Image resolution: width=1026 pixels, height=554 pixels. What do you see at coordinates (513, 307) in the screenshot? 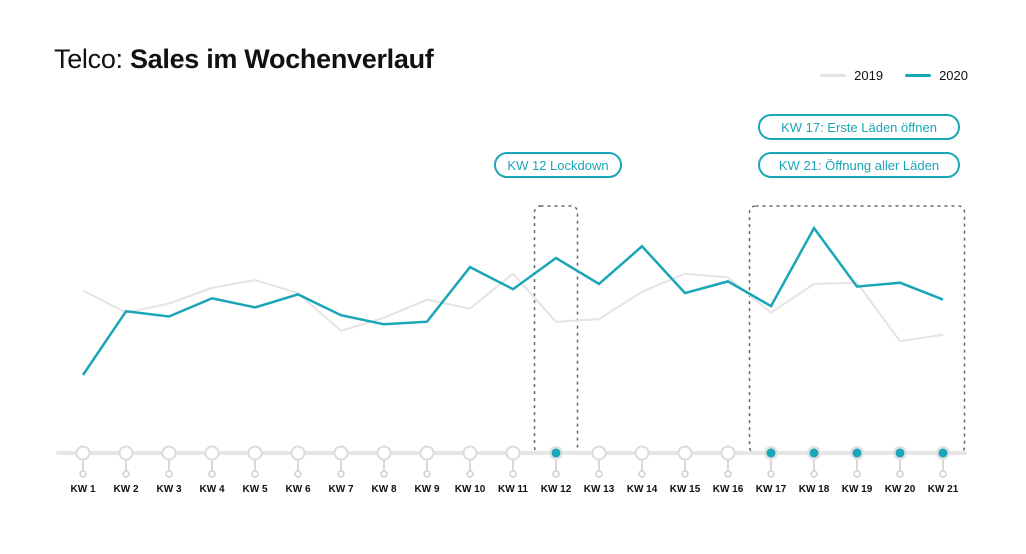
I see `series-line-2019` at bounding box center [513, 307].